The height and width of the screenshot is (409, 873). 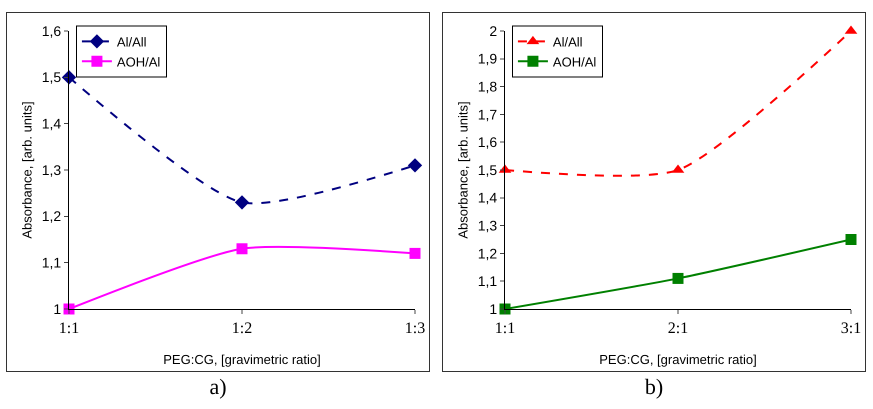 What do you see at coordinates (654, 387) in the screenshot?
I see `text: b)` at bounding box center [654, 387].